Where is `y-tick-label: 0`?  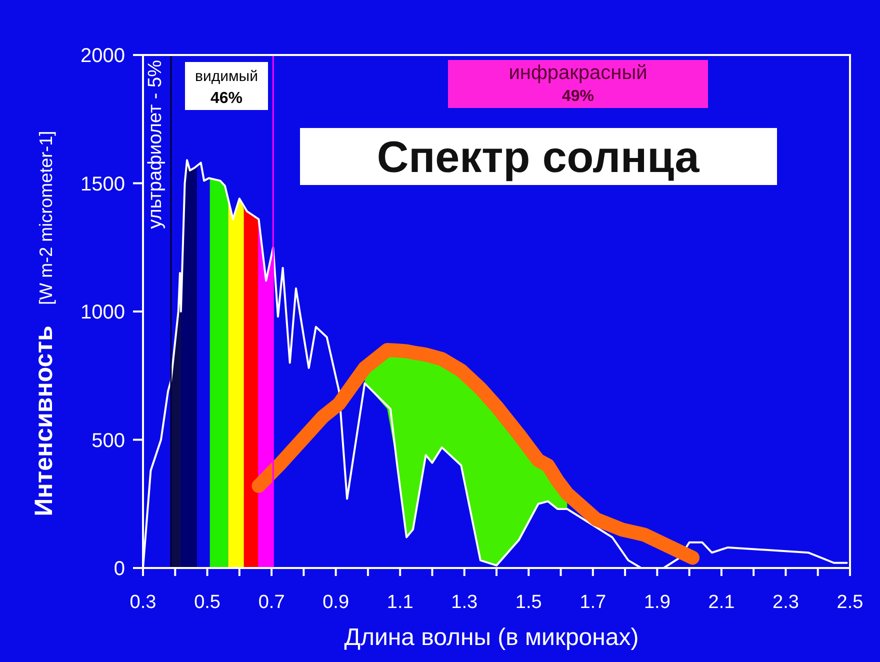
y-tick-label: 0 is located at coordinates (119, 569).